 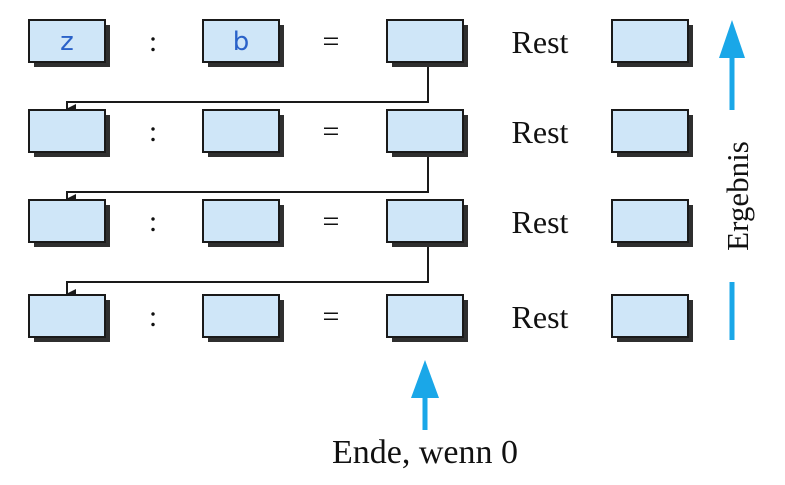 I want to click on dividend-box: z, so click(x=69, y=43).